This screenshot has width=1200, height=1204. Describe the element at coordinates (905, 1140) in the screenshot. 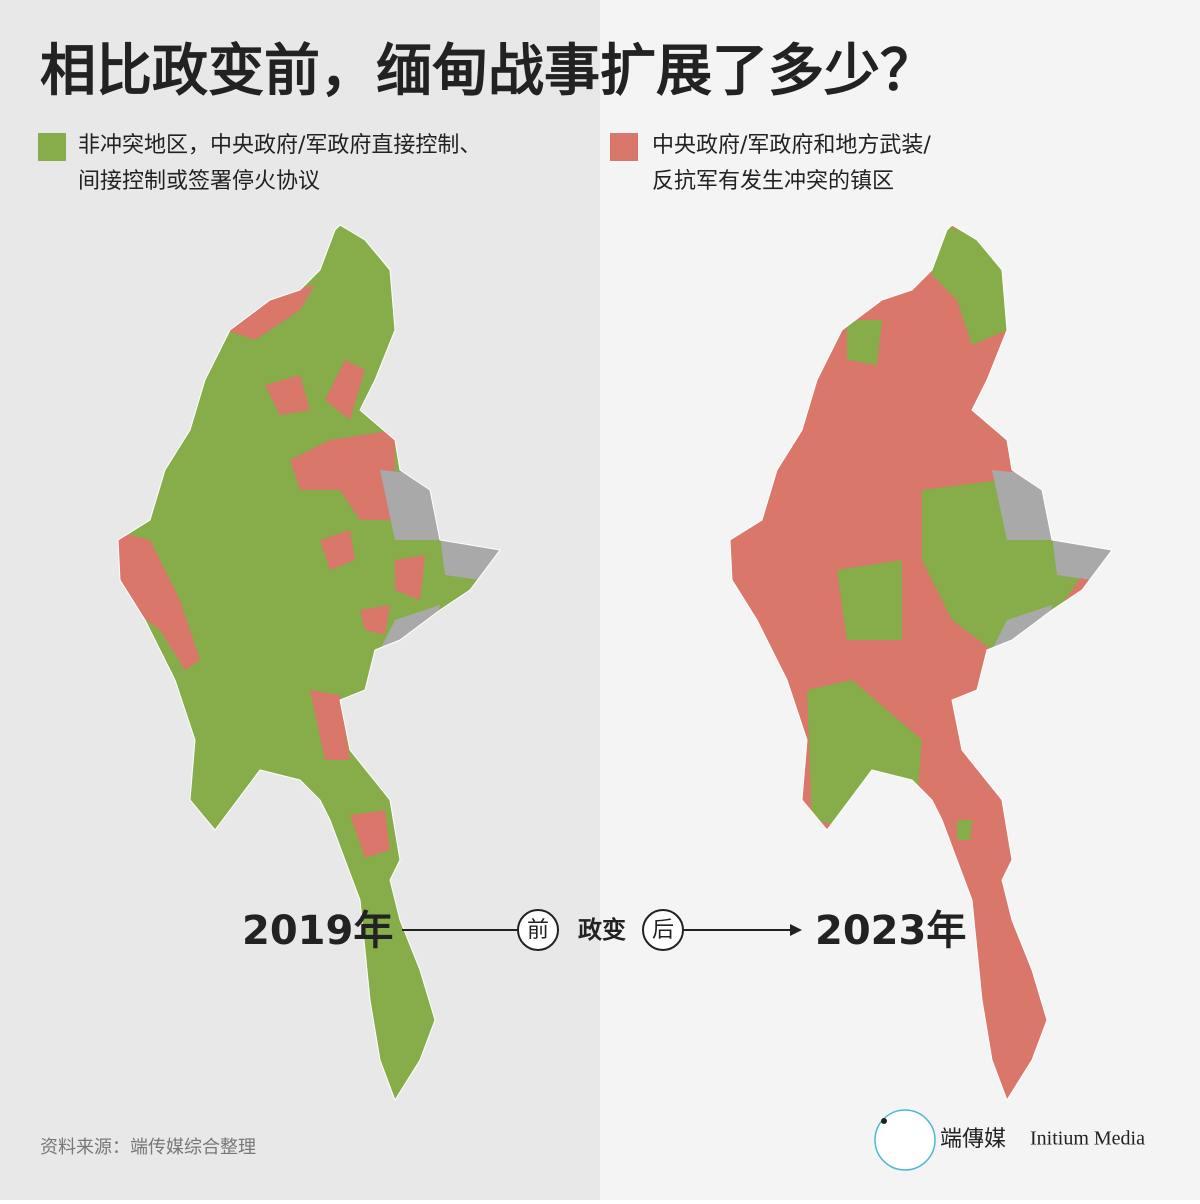

I see `logo-mark` at that location.